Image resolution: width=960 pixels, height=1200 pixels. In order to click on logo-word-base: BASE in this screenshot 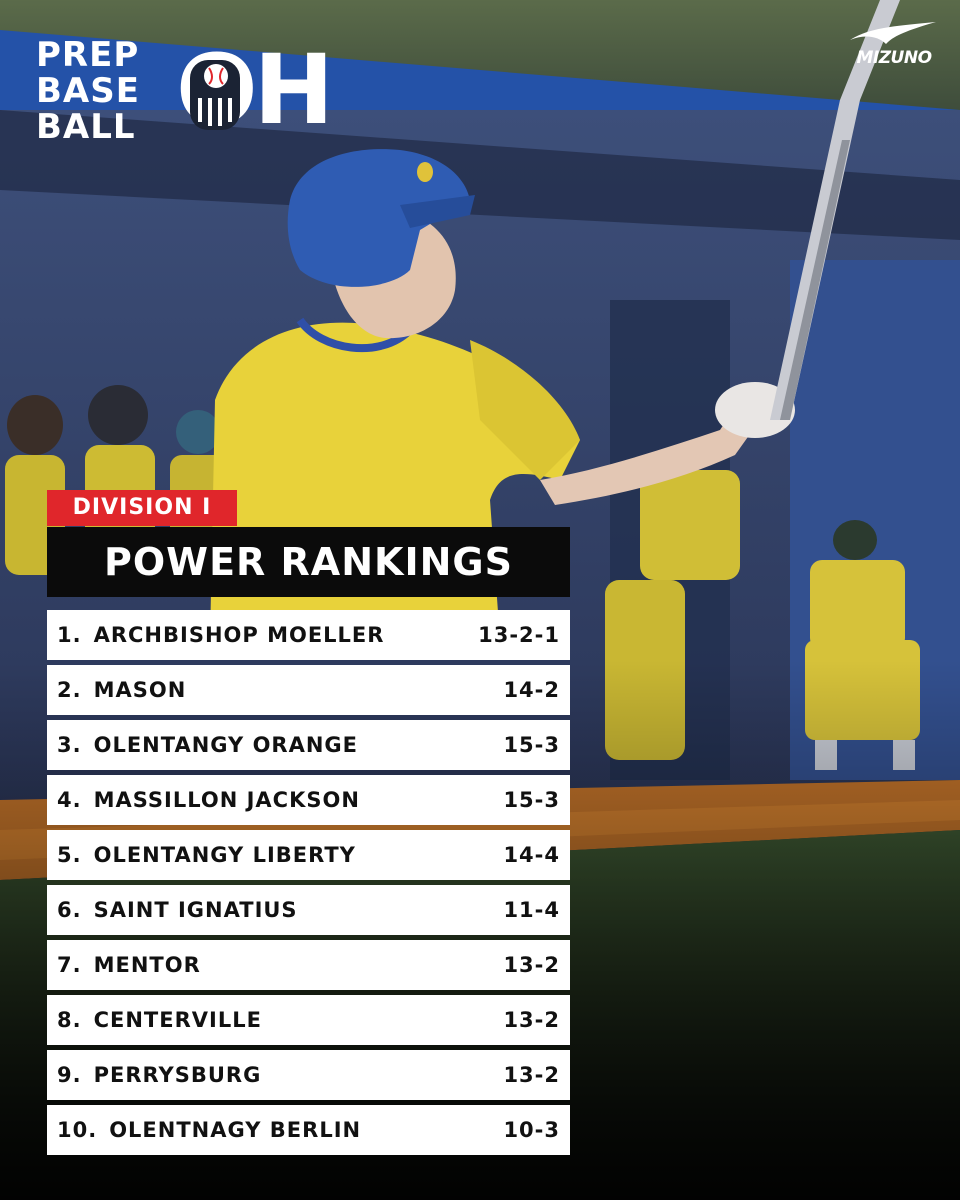, I will do `click(88, 91)`.